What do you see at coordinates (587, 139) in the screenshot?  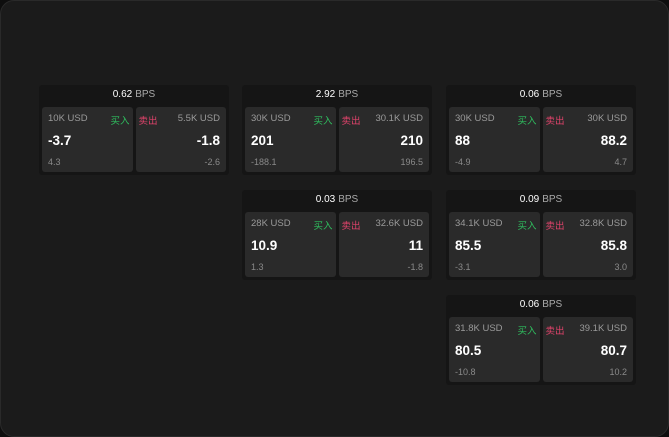 I see `sell-button: 卖出 30K USD 88.2 4.7` at bounding box center [587, 139].